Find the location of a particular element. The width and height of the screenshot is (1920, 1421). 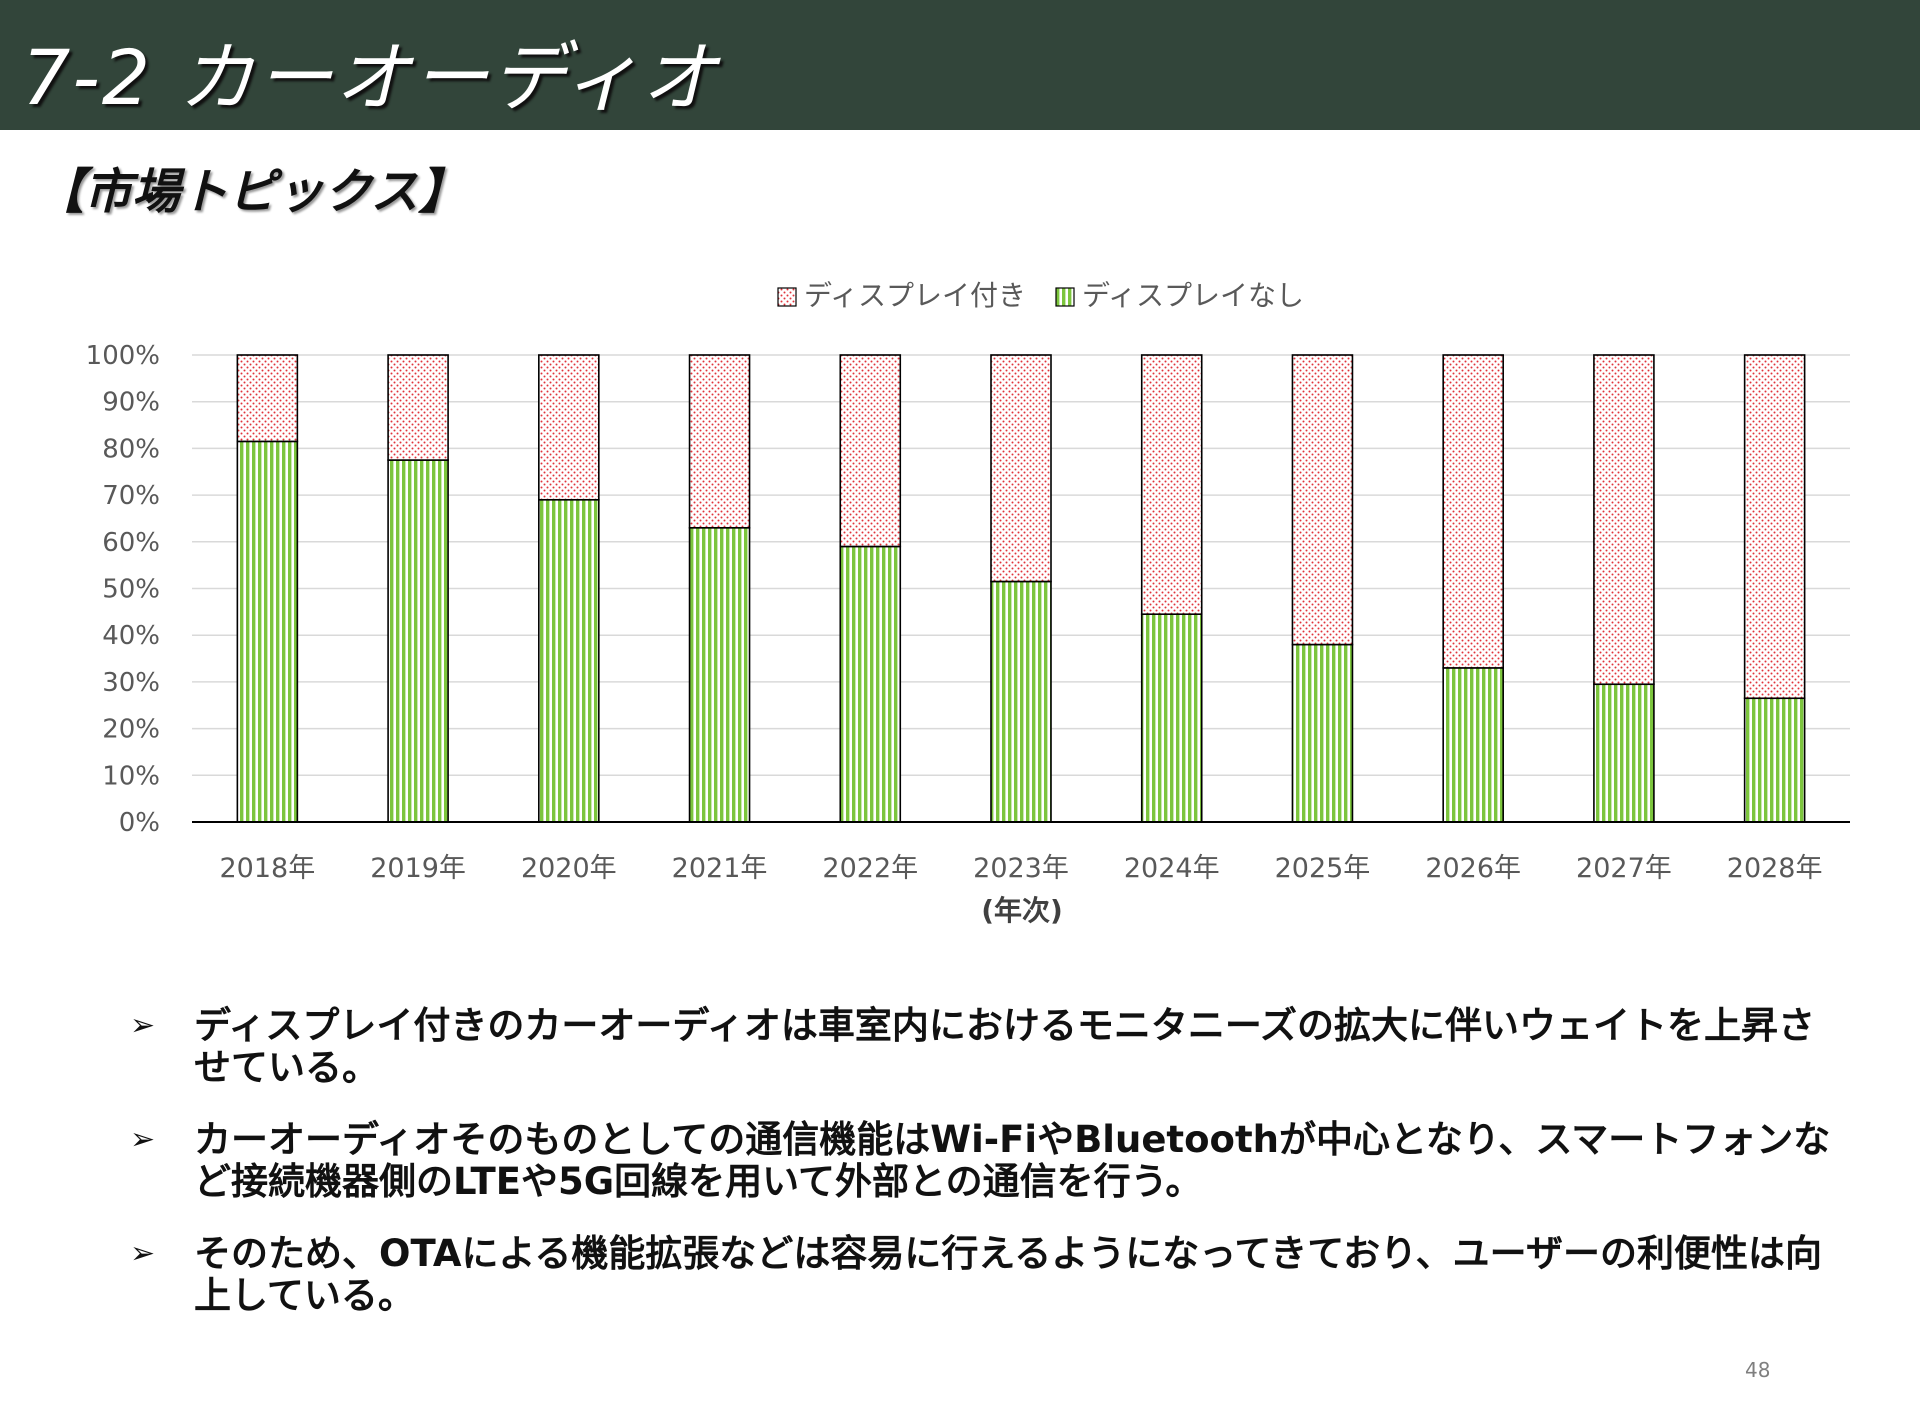

x-tick-label: 2019年 is located at coordinates (418, 868).